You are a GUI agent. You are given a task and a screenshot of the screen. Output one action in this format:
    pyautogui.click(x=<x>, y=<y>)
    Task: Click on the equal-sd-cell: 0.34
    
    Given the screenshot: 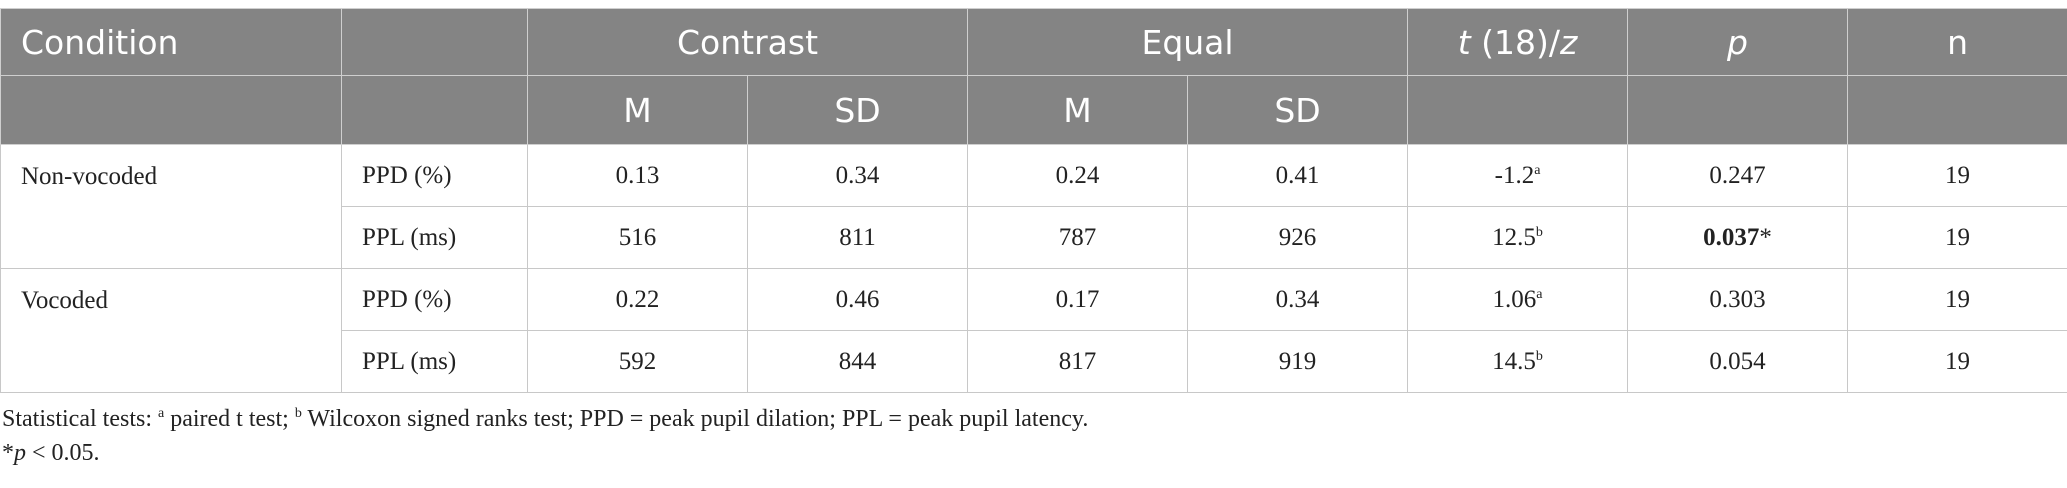 What is the action you would take?
    pyautogui.click(x=1298, y=299)
    